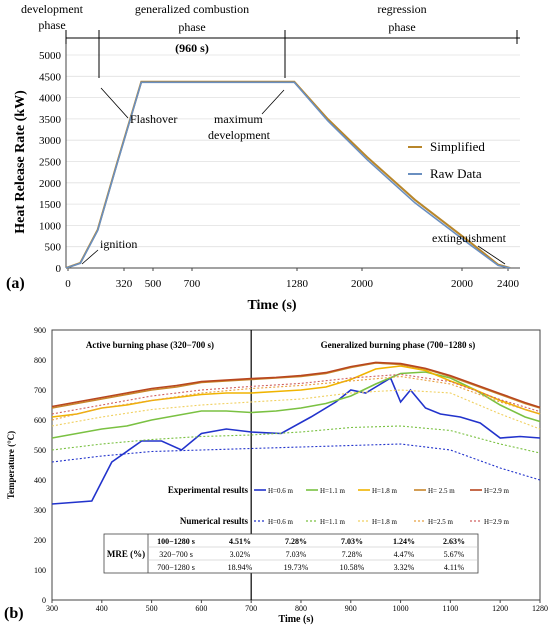  I want to click on b-mre-cell: 4.47%, so click(404, 554).